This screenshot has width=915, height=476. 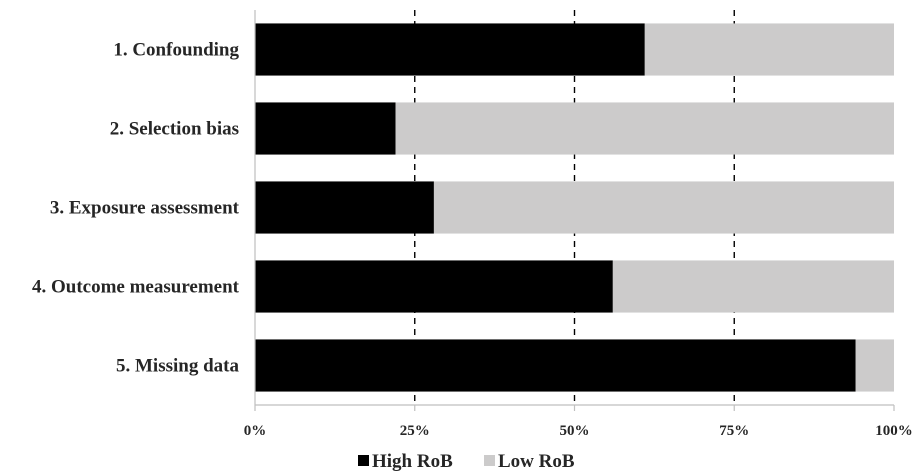 I want to click on legend: High RoB Low RoB, so click(x=466, y=461).